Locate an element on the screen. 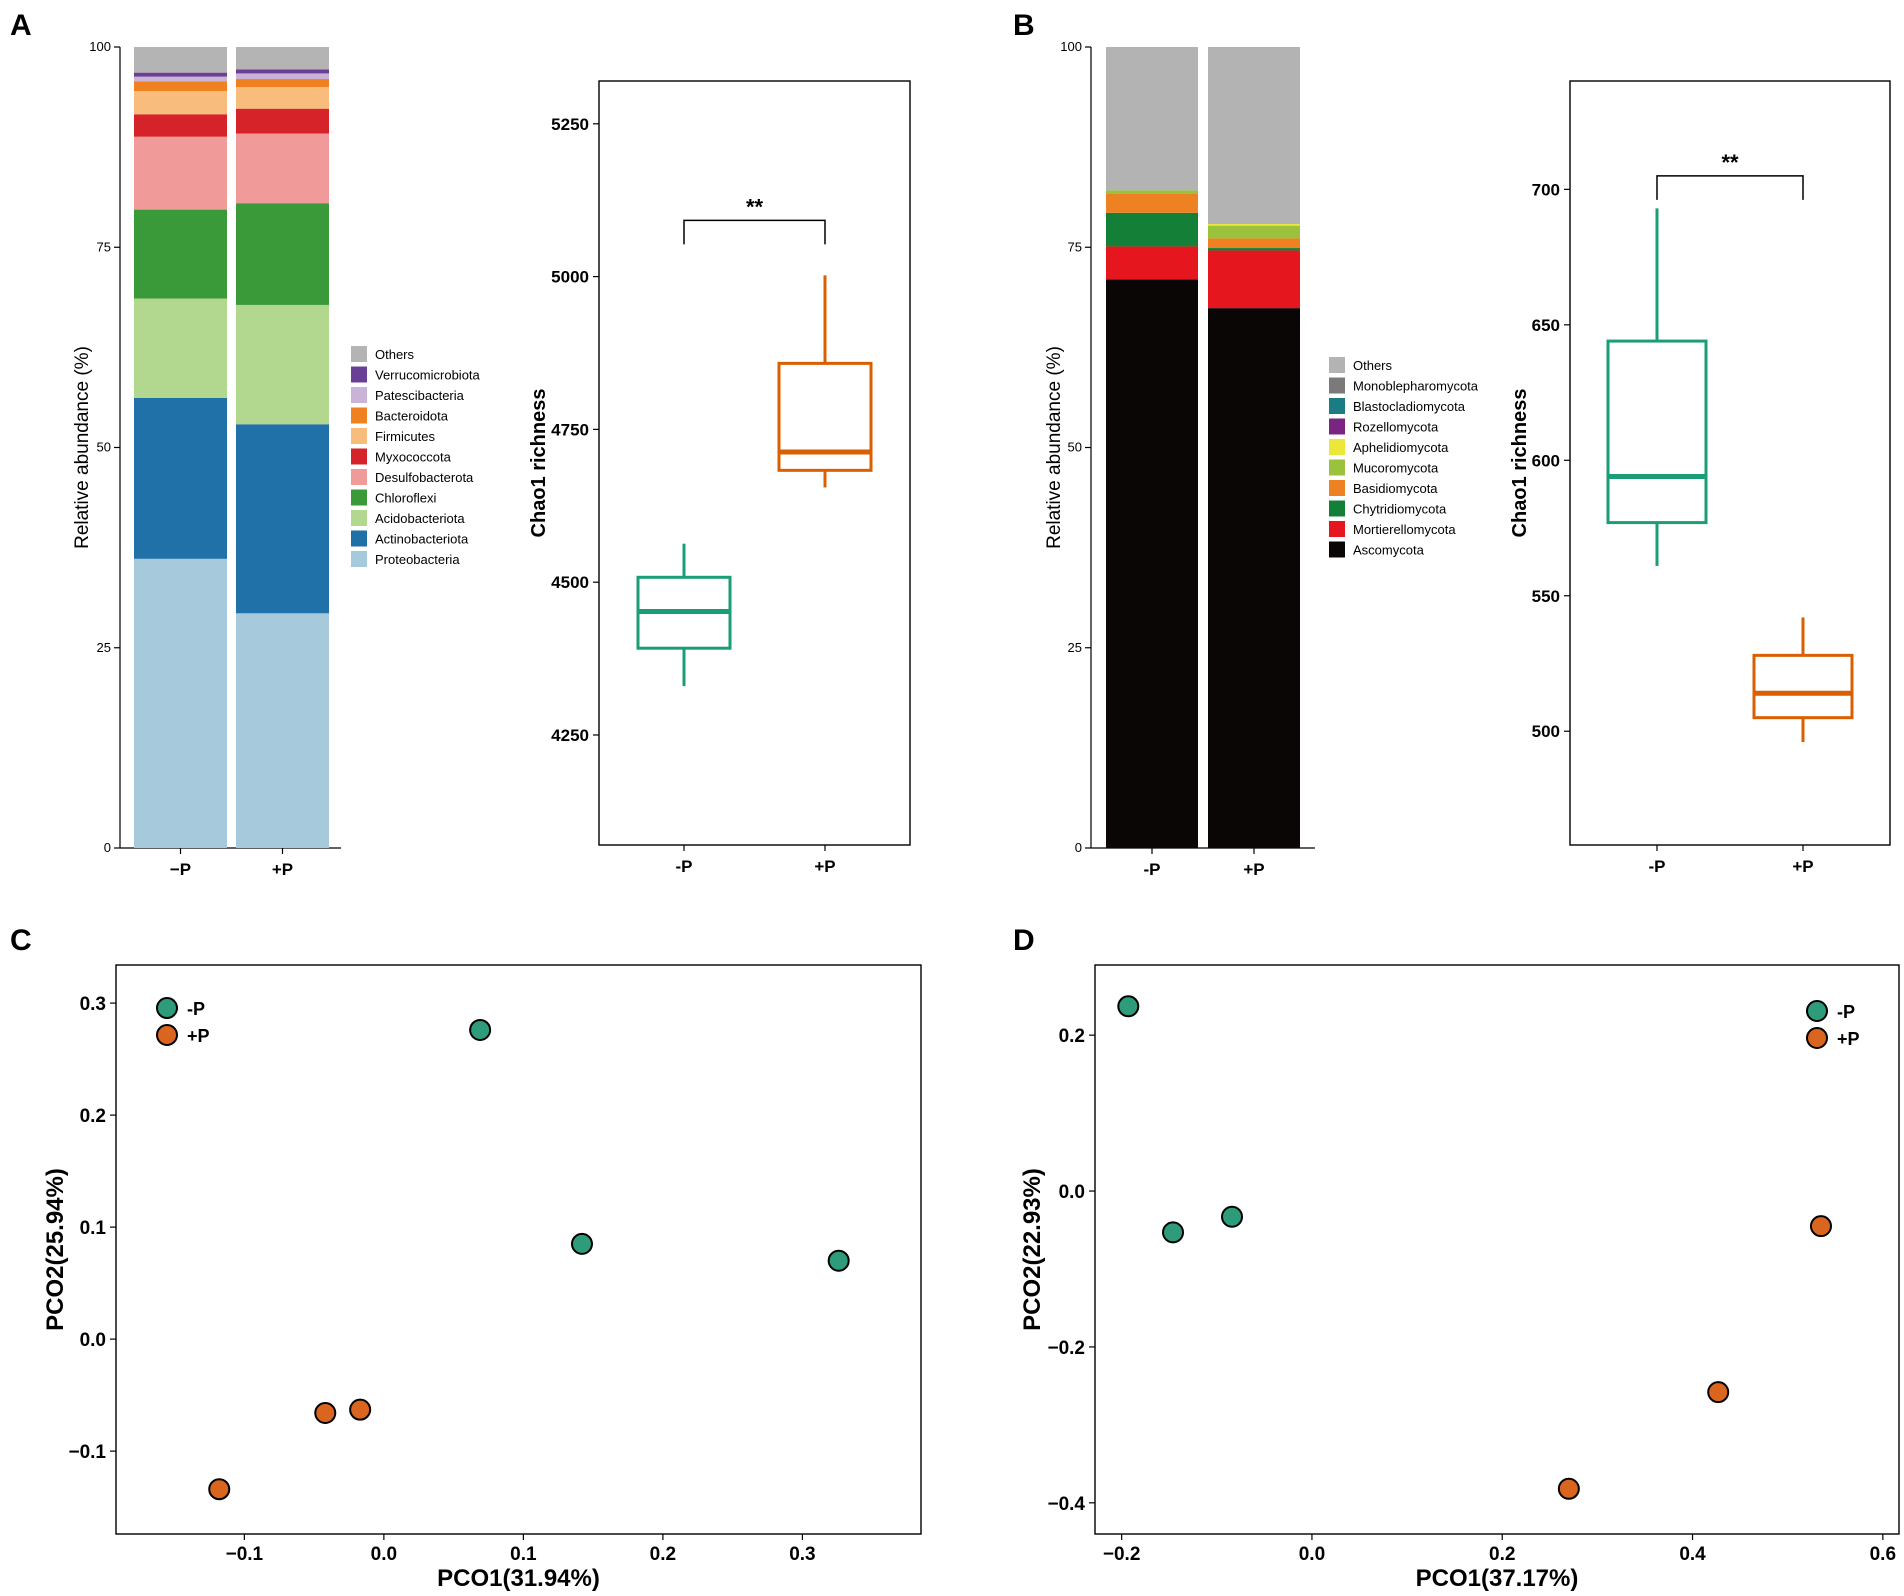 The width and height of the screenshot is (1904, 1596). bar-segment-aphelidiomycota is located at coordinates (1254, 225).